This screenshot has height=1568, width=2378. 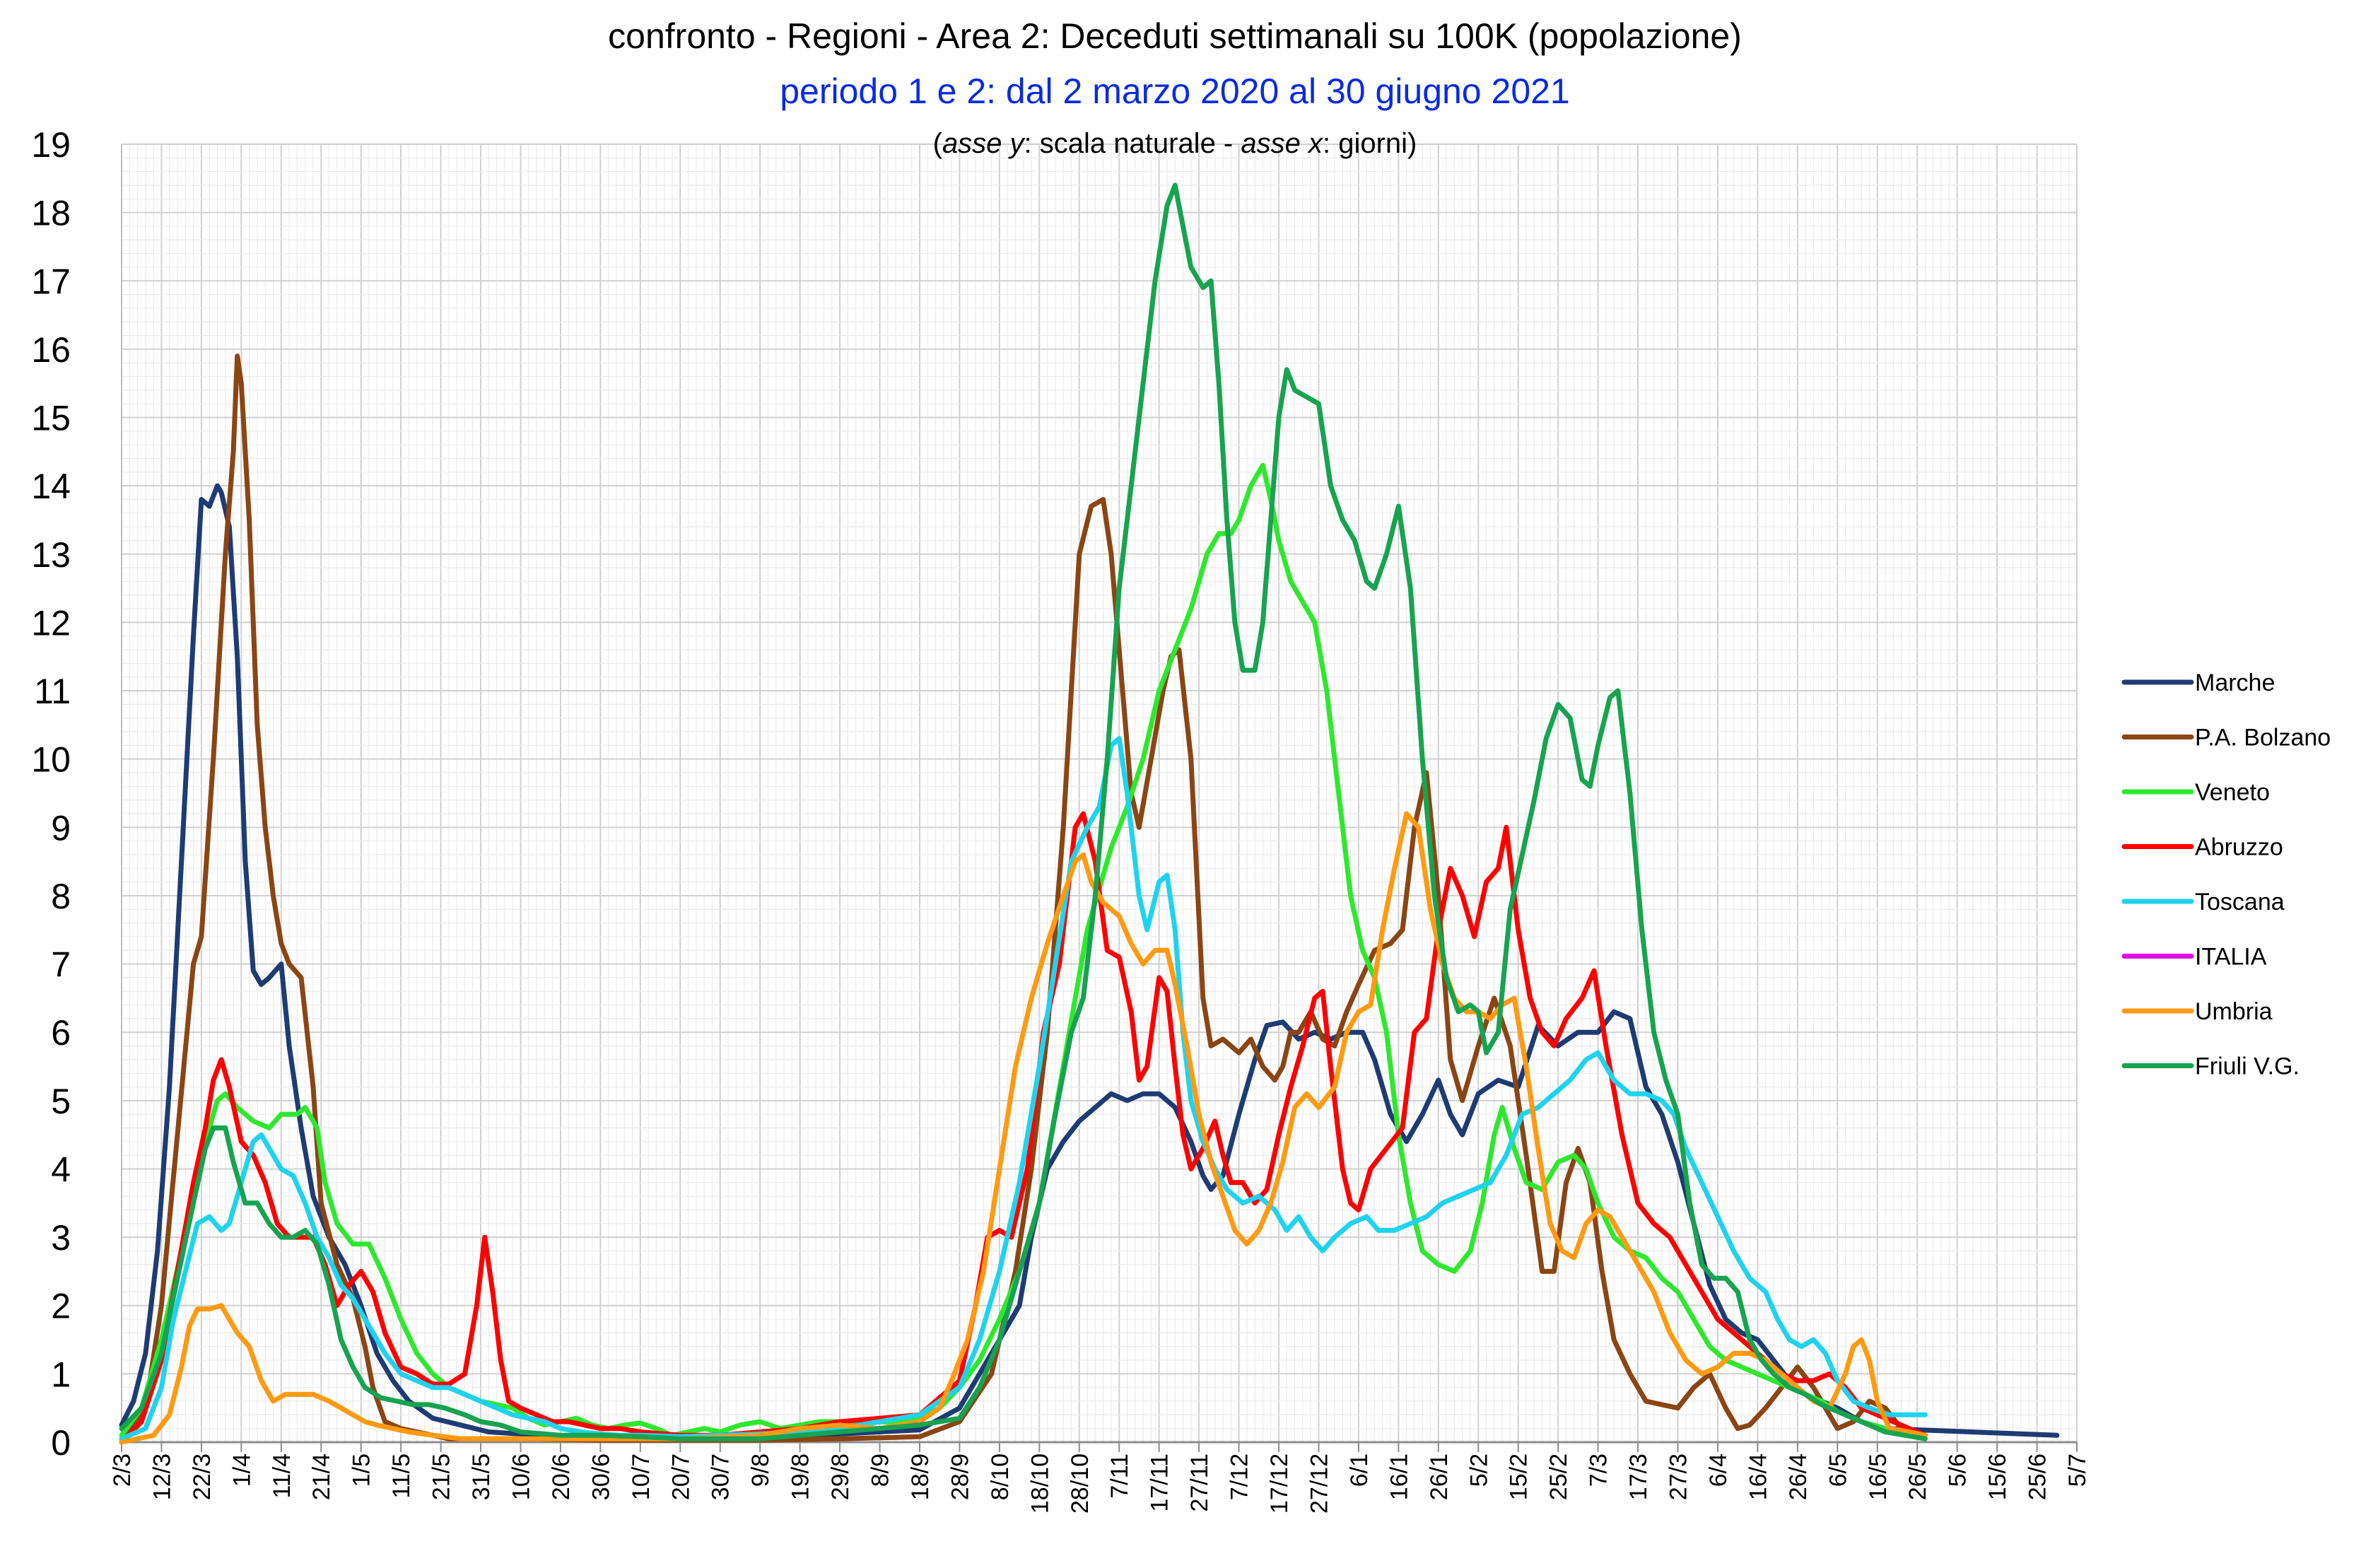 I want to click on y-tick-label: 4, so click(x=61, y=1169).